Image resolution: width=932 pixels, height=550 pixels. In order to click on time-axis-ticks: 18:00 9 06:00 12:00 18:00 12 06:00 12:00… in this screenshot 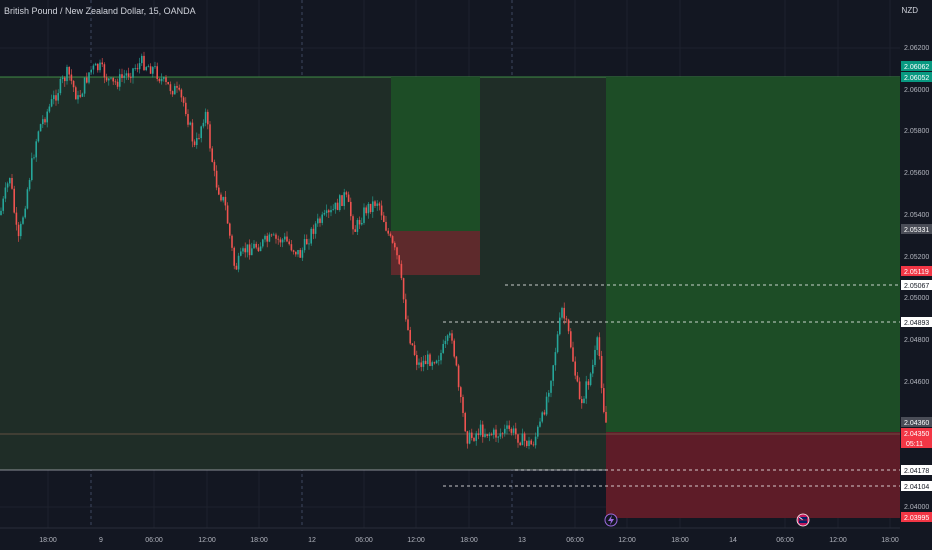, I will do `click(469, 540)`.